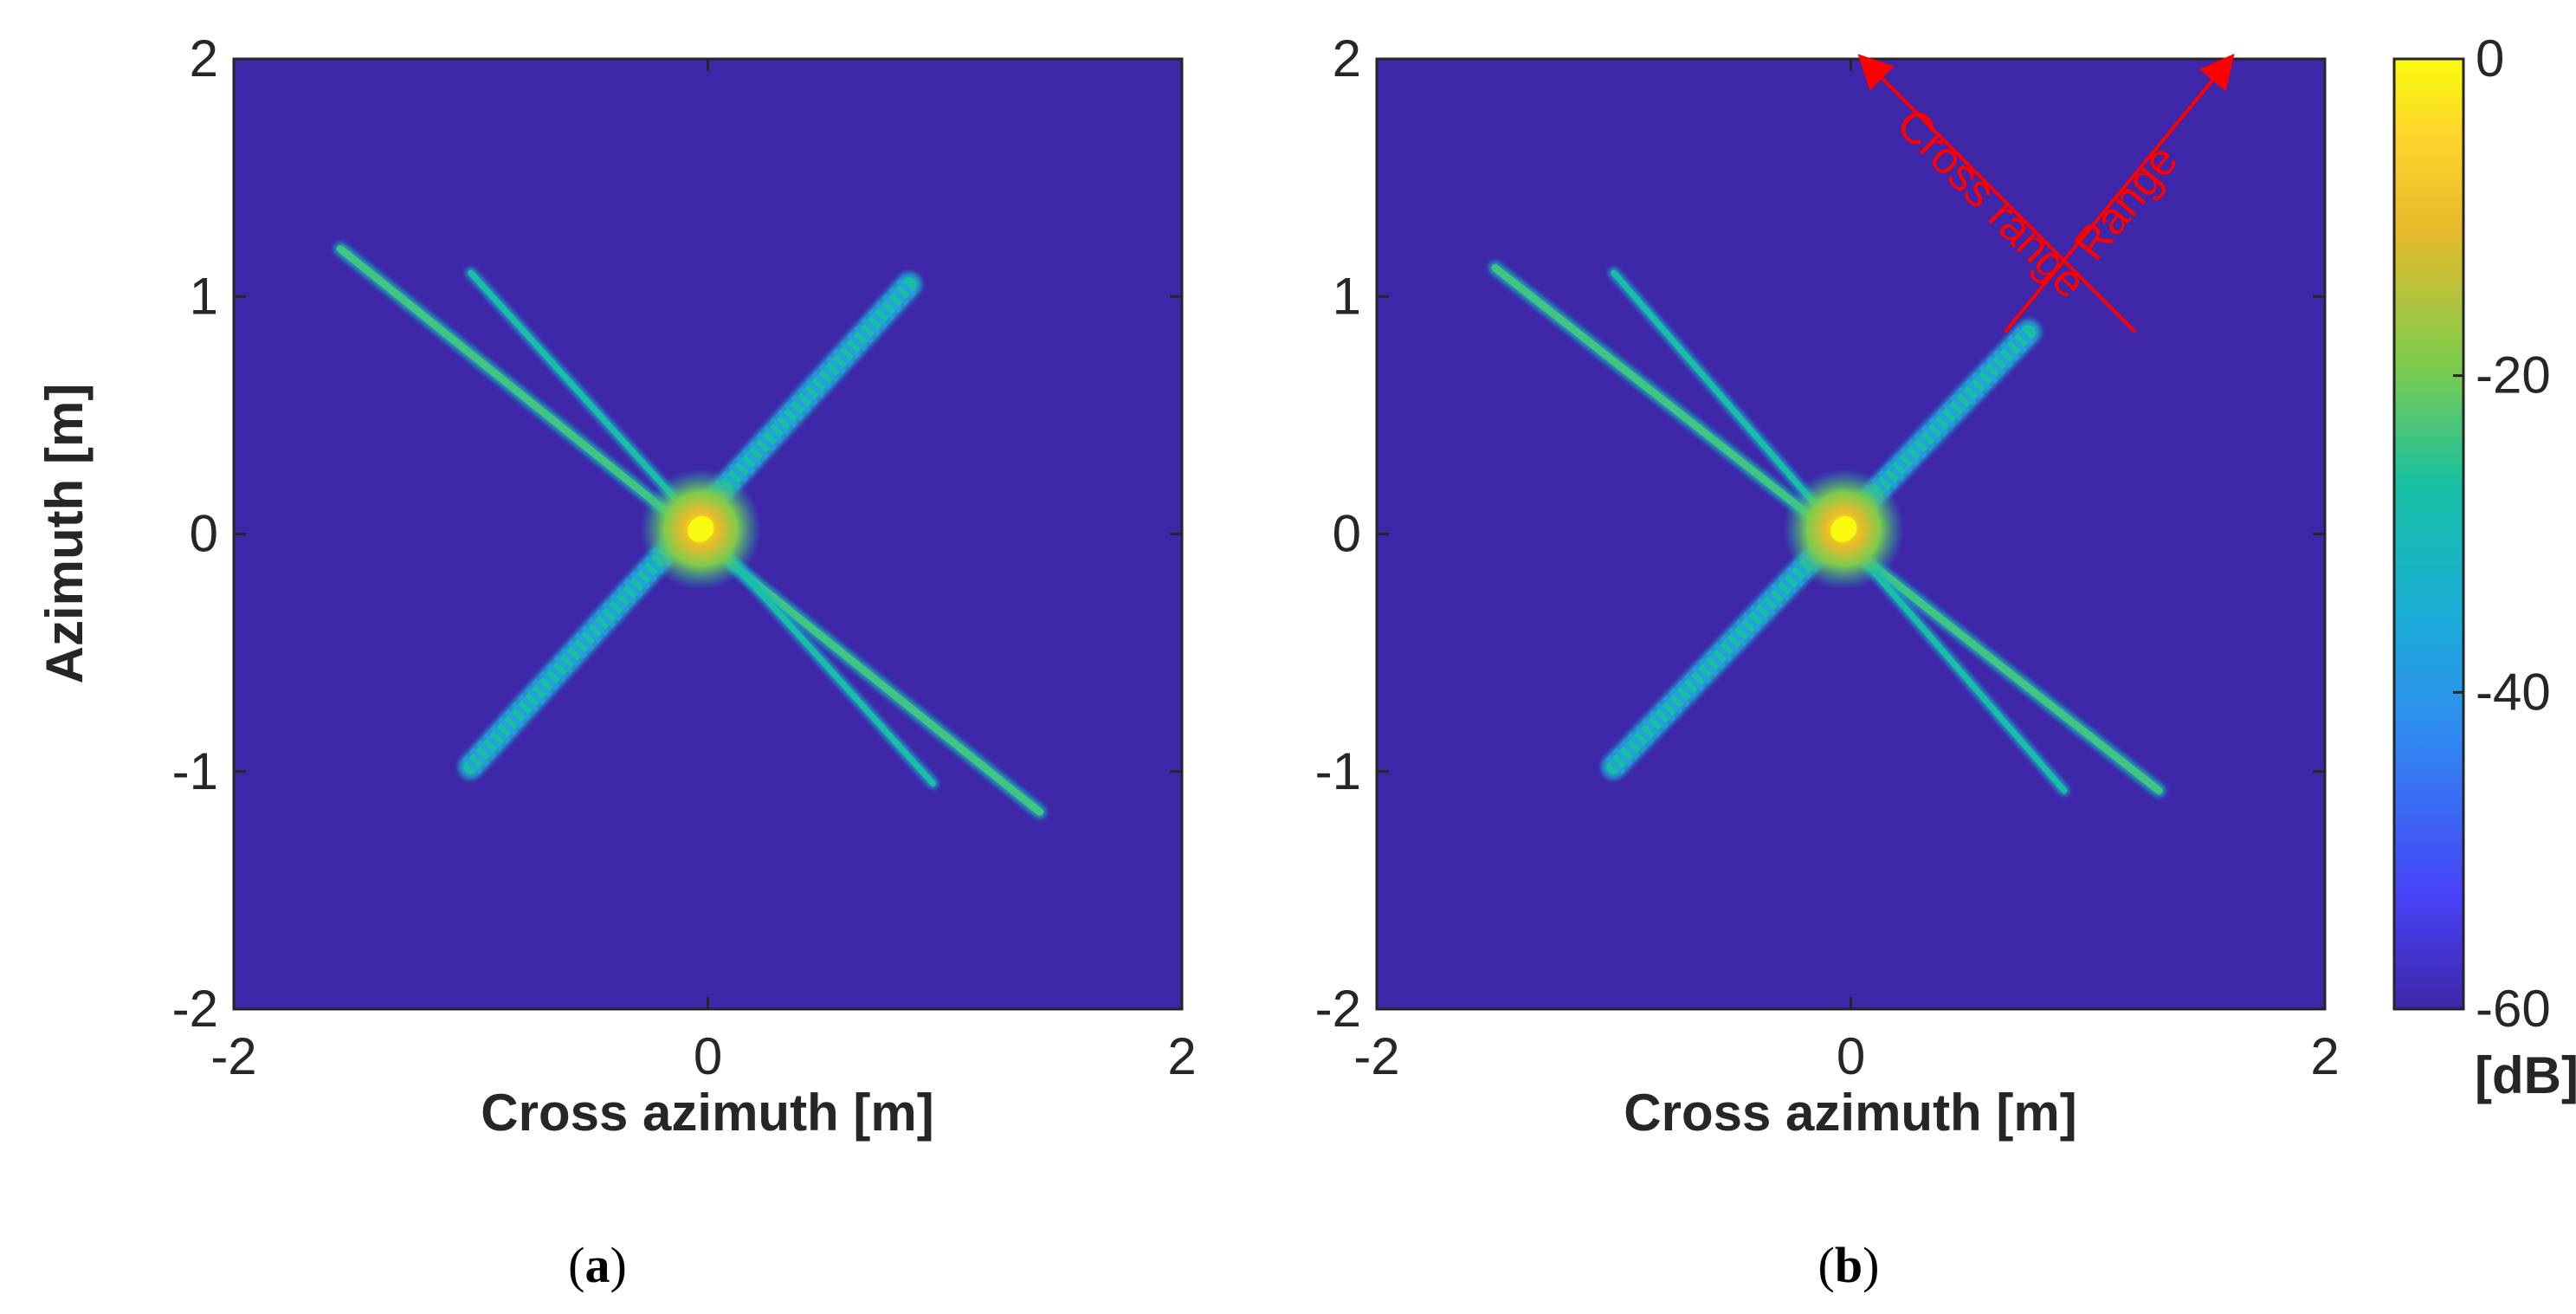 The height and width of the screenshot is (1314, 2576). Describe the element at coordinates (2502, 533) in the screenshot. I see `colorbar-ticks: 0 -20 -40 -60` at that location.